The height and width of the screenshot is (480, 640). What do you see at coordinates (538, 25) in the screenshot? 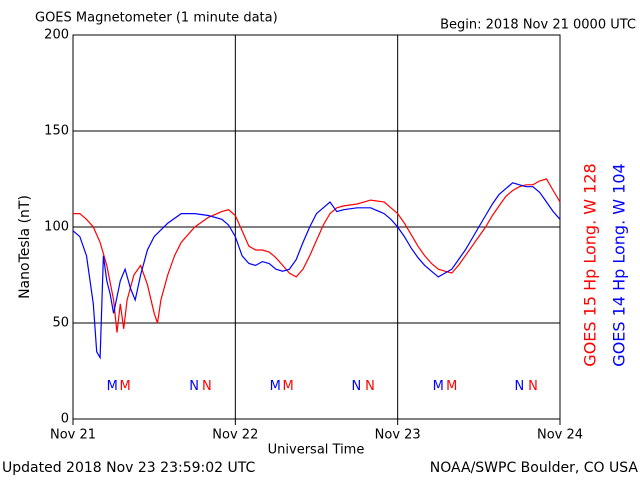
I see `chart-subtitle: Begin: 2018 Nov 21 0000 UTC` at bounding box center [538, 25].